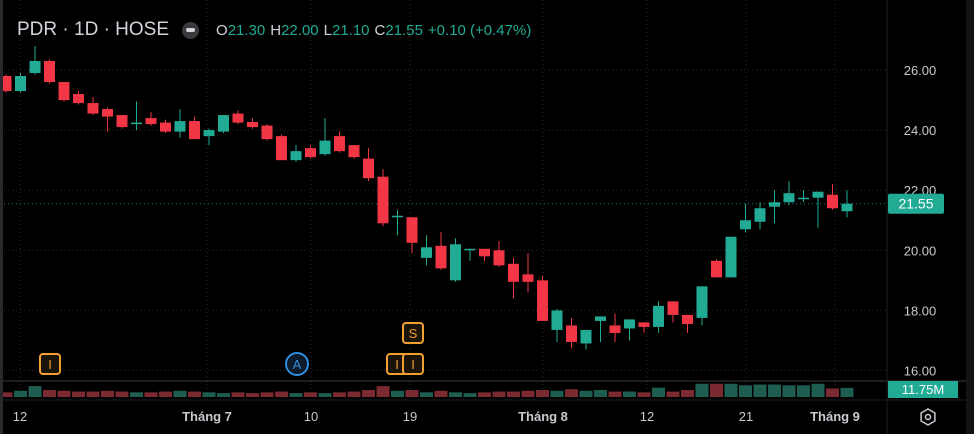 The width and height of the screenshot is (974, 434). Describe the element at coordinates (207, 416) in the screenshot. I see `time-axis-label: Tháng 7` at that location.